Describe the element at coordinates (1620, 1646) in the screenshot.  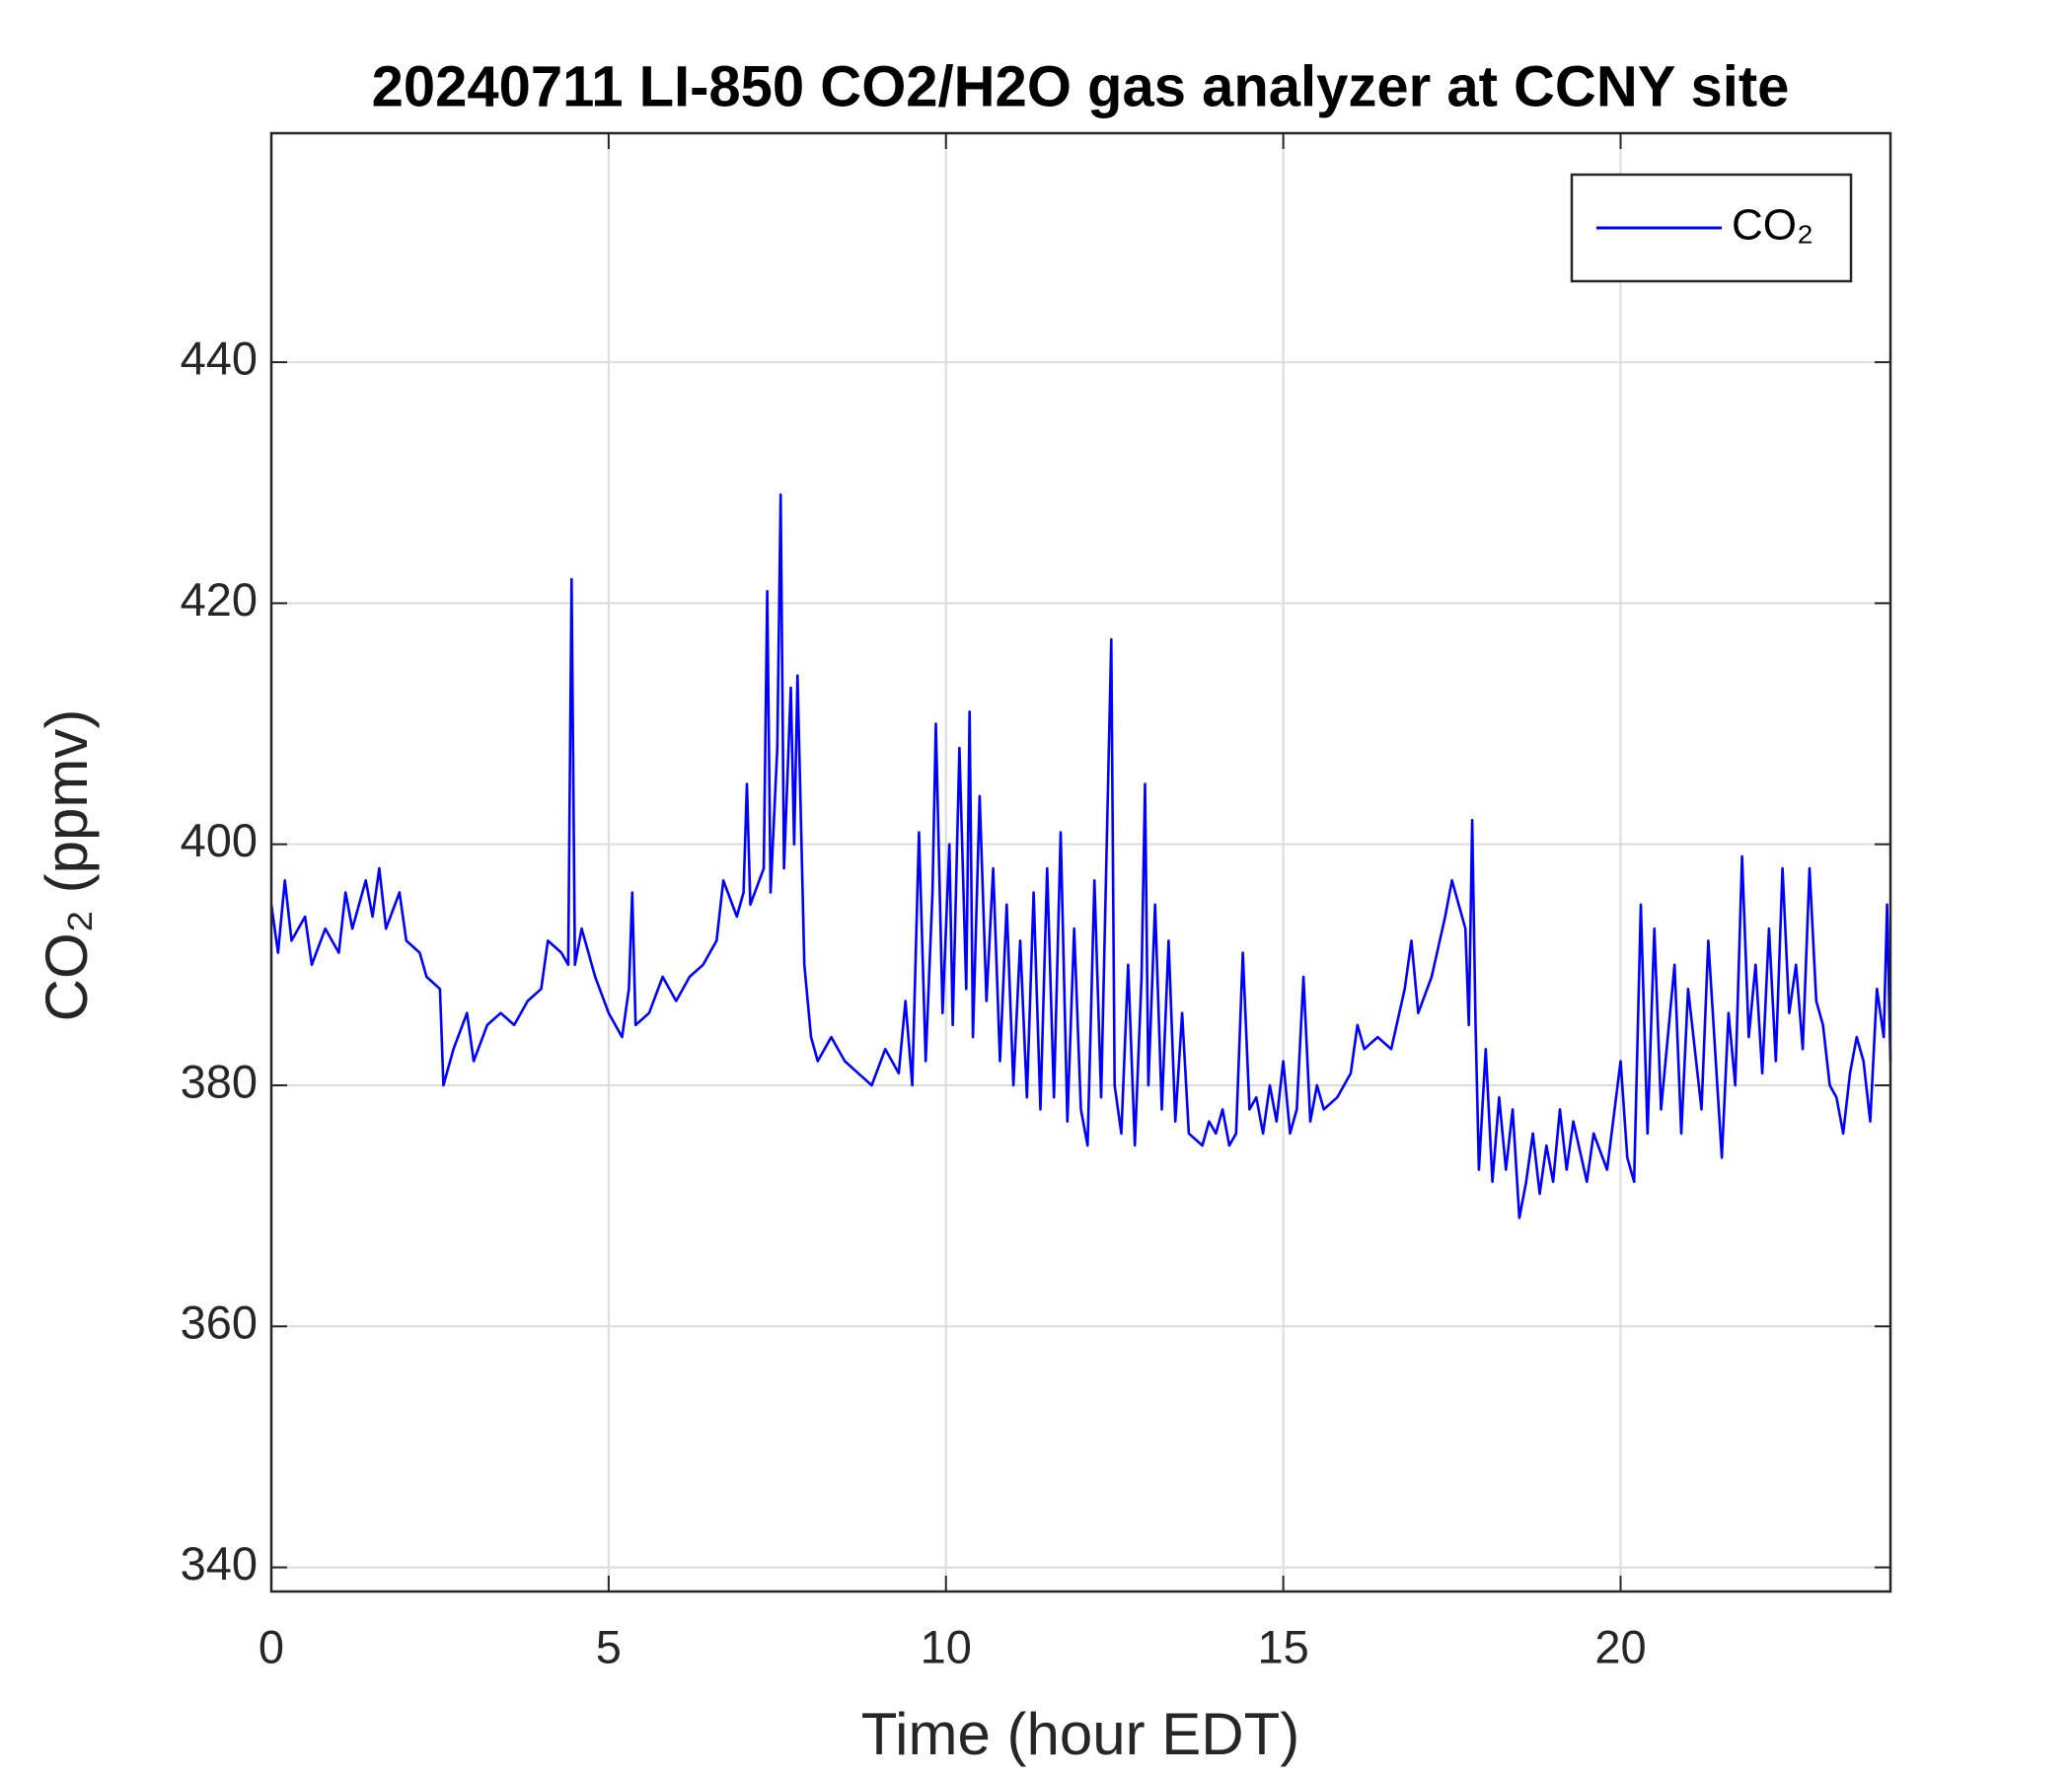
I see `x-tick-label: 20` at that location.